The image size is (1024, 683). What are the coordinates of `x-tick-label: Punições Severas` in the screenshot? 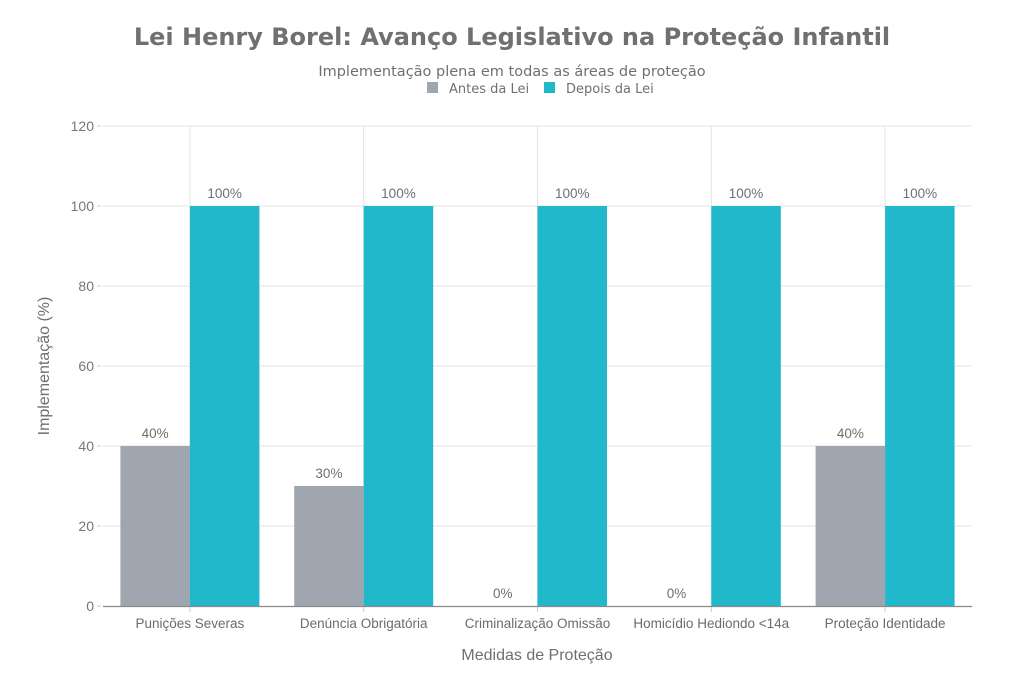 It's located at (189, 623).